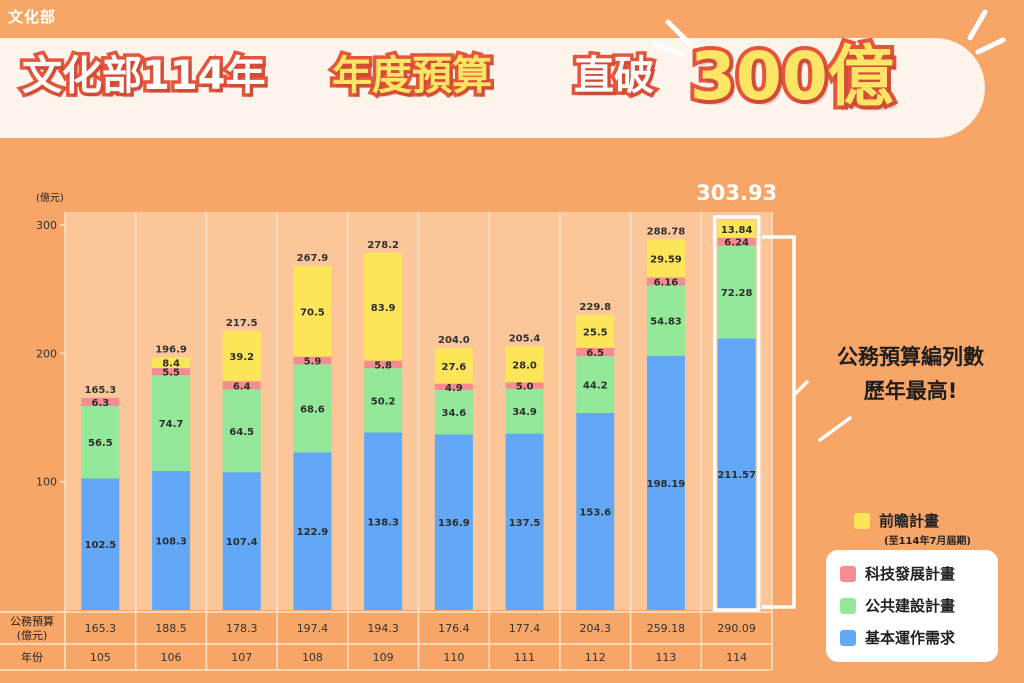  Describe the element at coordinates (144, 76) in the screenshot. I see `title-part1: 文化部114年` at that location.